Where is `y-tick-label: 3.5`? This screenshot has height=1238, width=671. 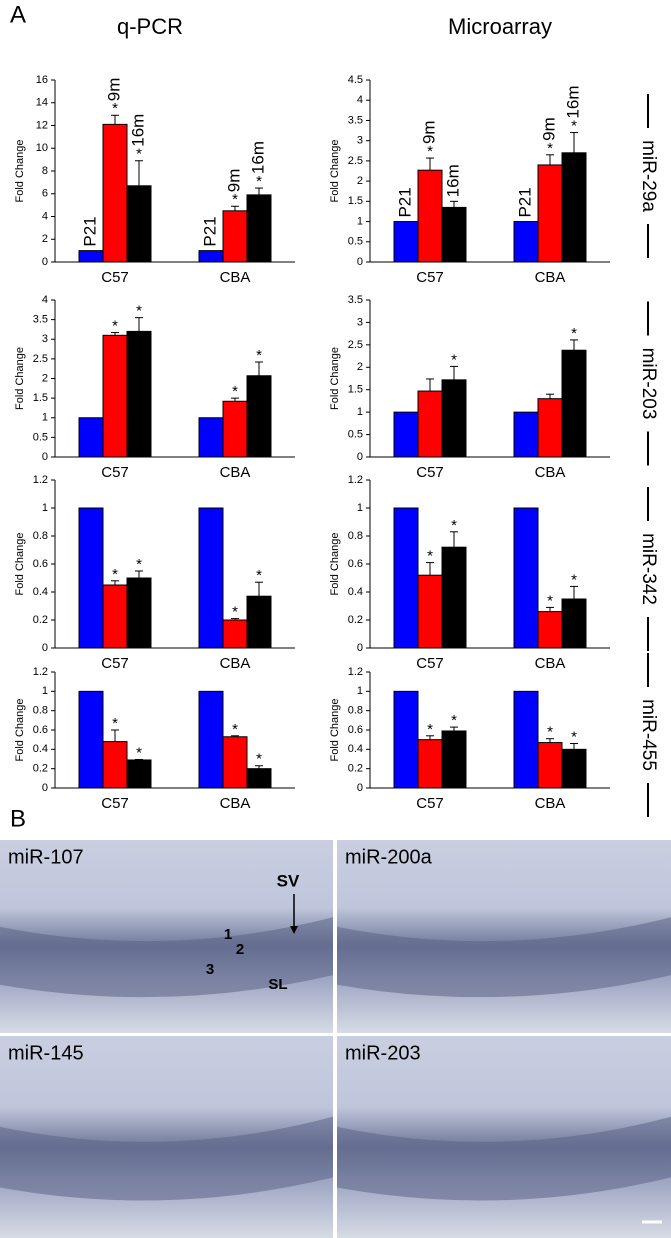
y-tick-label: 3.5 is located at coordinates (355, 120).